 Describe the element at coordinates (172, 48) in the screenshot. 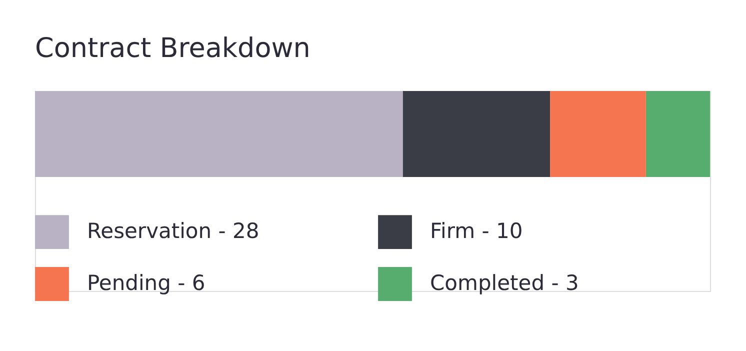

I see `chart-title: Contract Breakdown` at that location.